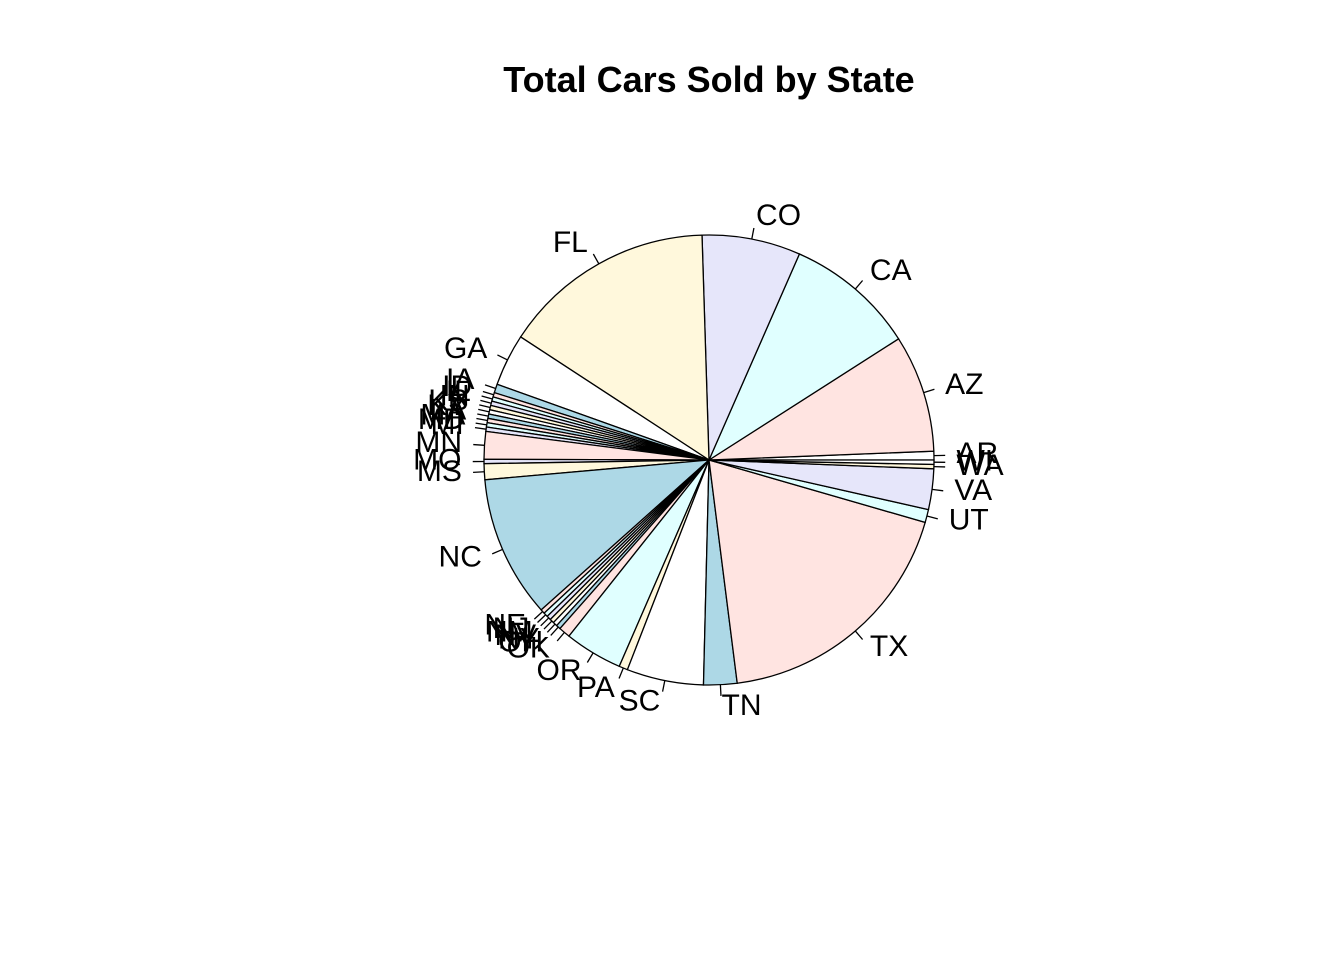  I want to click on slice-label-ny: NY, so click(519, 638).